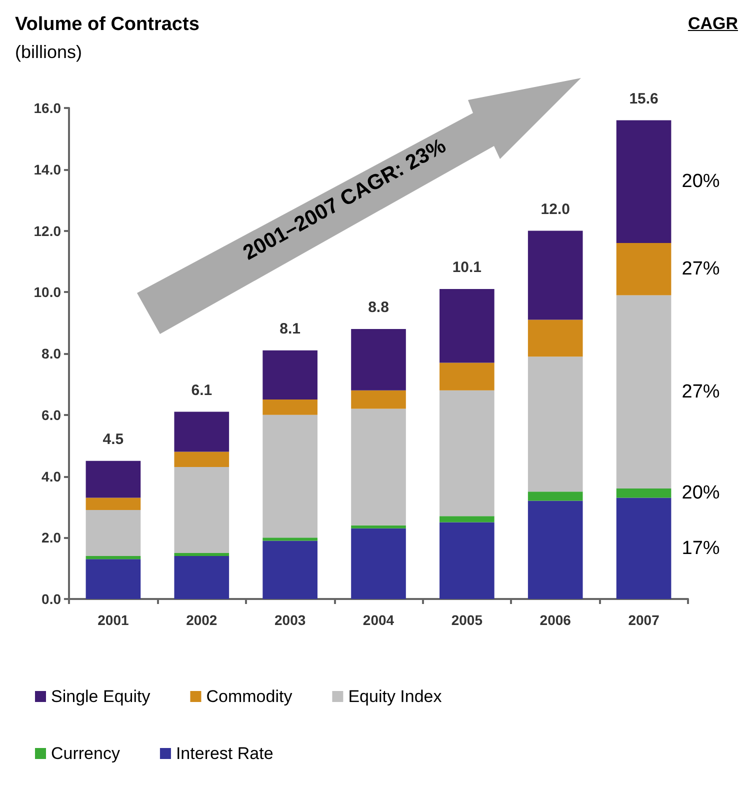 This screenshot has height=789, width=742. I want to click on x-tick-label: 2004, so click(378, 620).